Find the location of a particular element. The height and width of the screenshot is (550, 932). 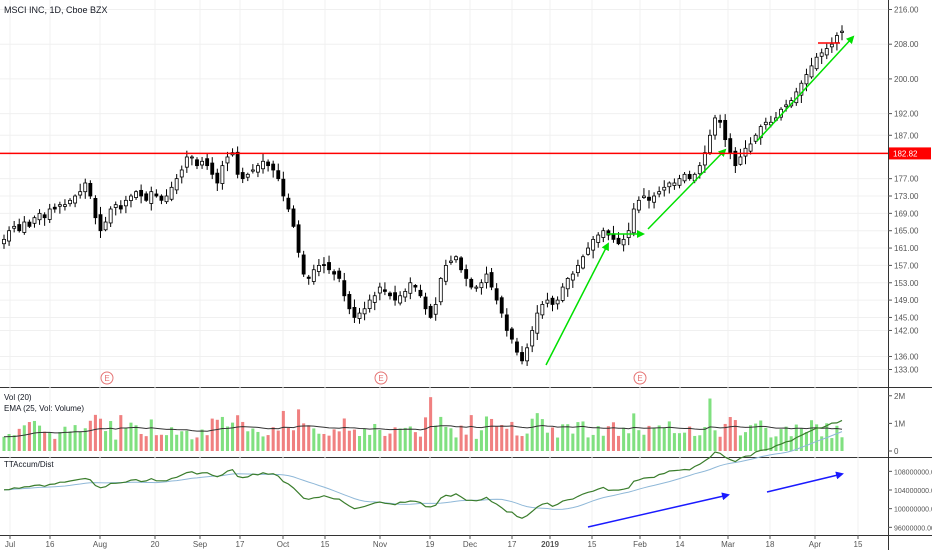

time-tick-label: Nov is located at coordinates (380, 544).